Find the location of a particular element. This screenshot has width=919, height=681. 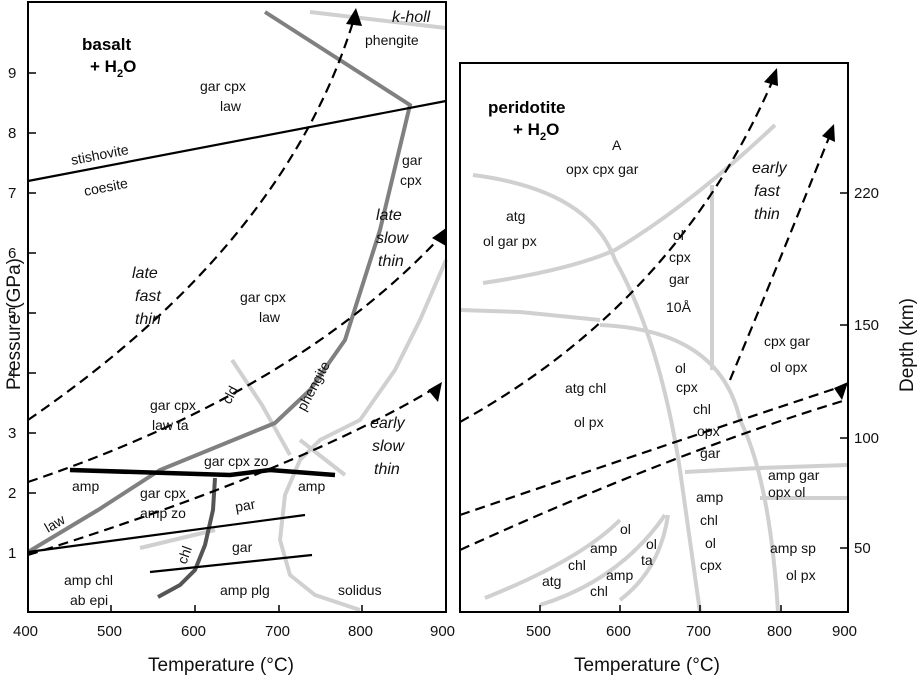

chlorite-boundary is located at coordinates (187, 538).